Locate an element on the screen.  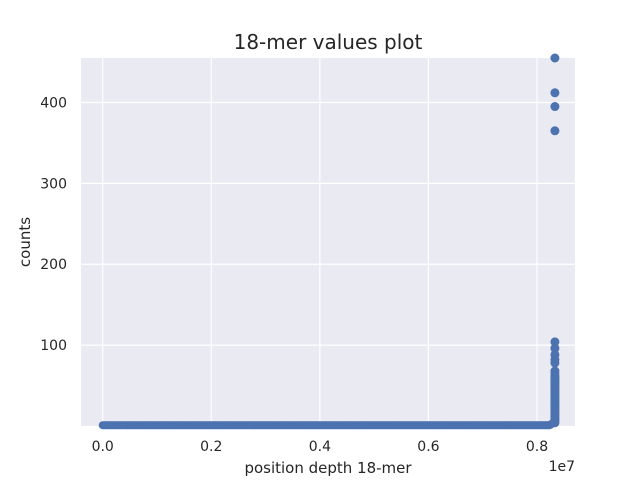
y-axis-ticks: 100 200 300 400 is located at coordinates (53, 224).